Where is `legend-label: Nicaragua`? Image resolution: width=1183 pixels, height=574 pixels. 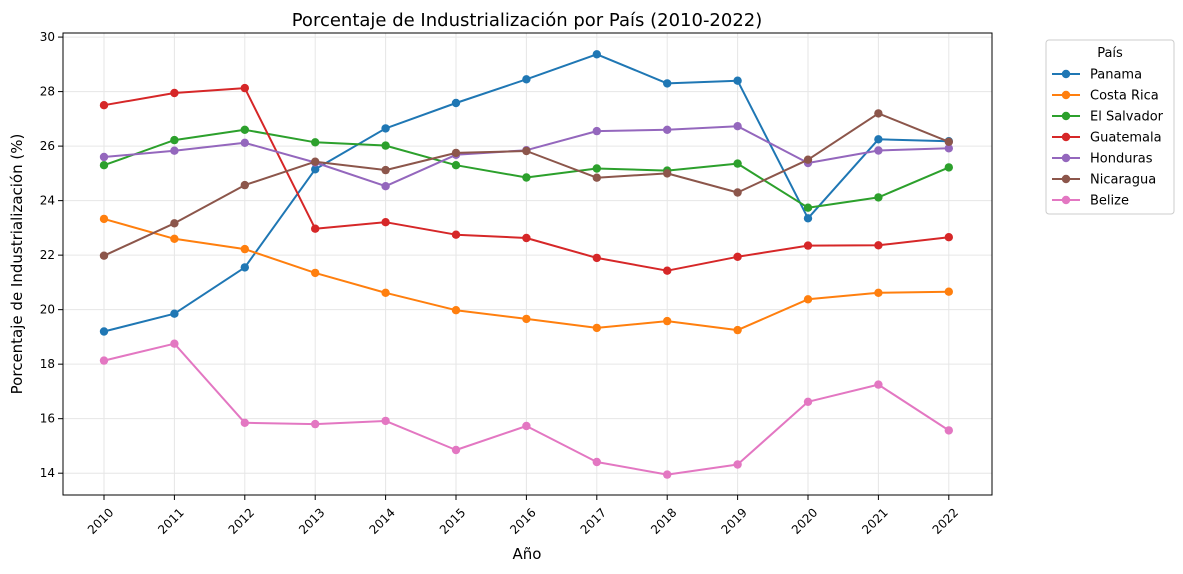 legend-label: Nicaragua is located at coordinates (1123, 180).